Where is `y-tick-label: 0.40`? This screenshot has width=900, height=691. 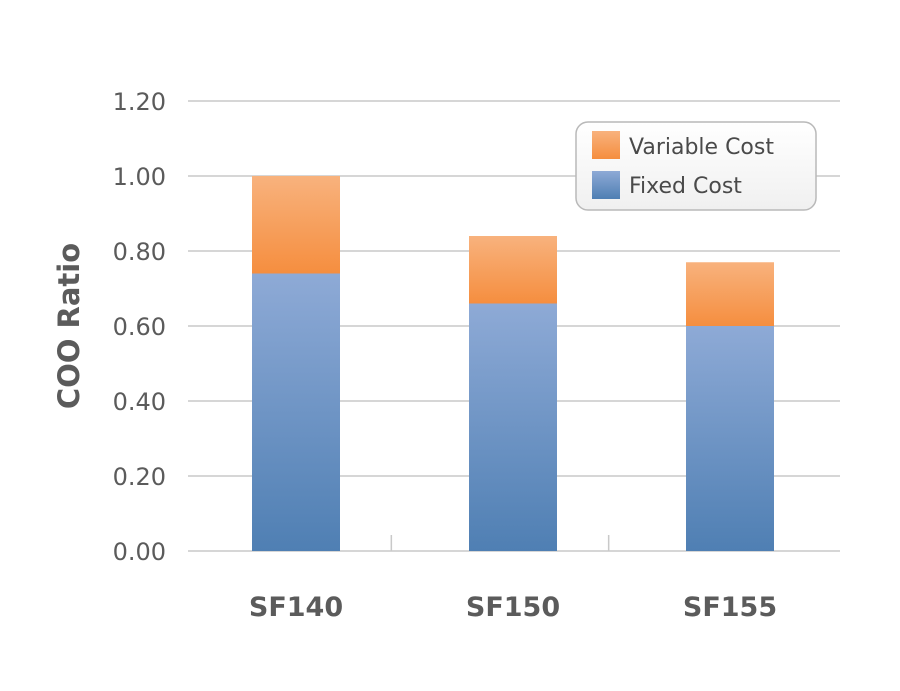
y-tick-label: 0.40 is located at coordinates (139, 402).